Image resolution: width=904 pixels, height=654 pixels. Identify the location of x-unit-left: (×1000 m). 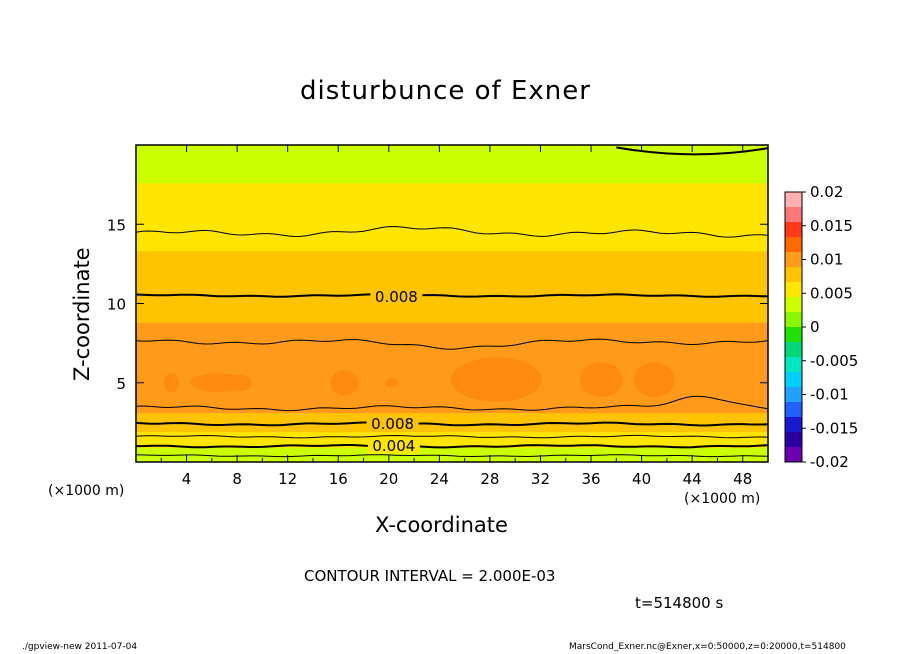
(86, 491).